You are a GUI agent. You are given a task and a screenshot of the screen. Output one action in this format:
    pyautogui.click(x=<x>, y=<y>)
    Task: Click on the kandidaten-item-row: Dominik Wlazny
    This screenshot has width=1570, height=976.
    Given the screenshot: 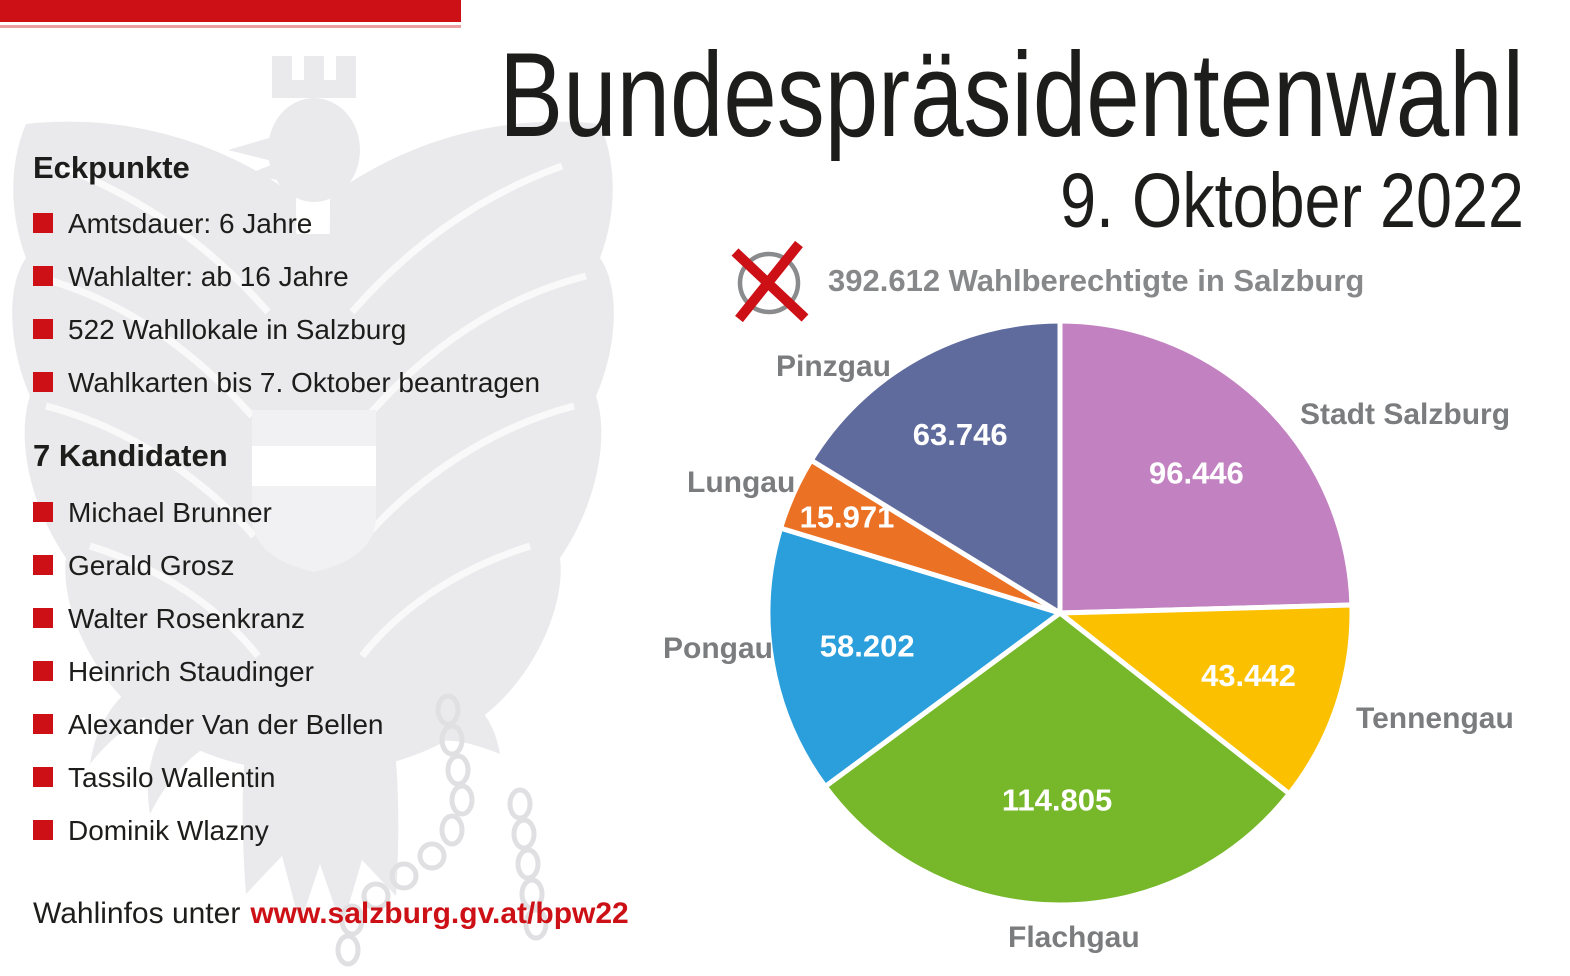 What is the action you would take?
    pyautogui.click(x=208, y=841)
    